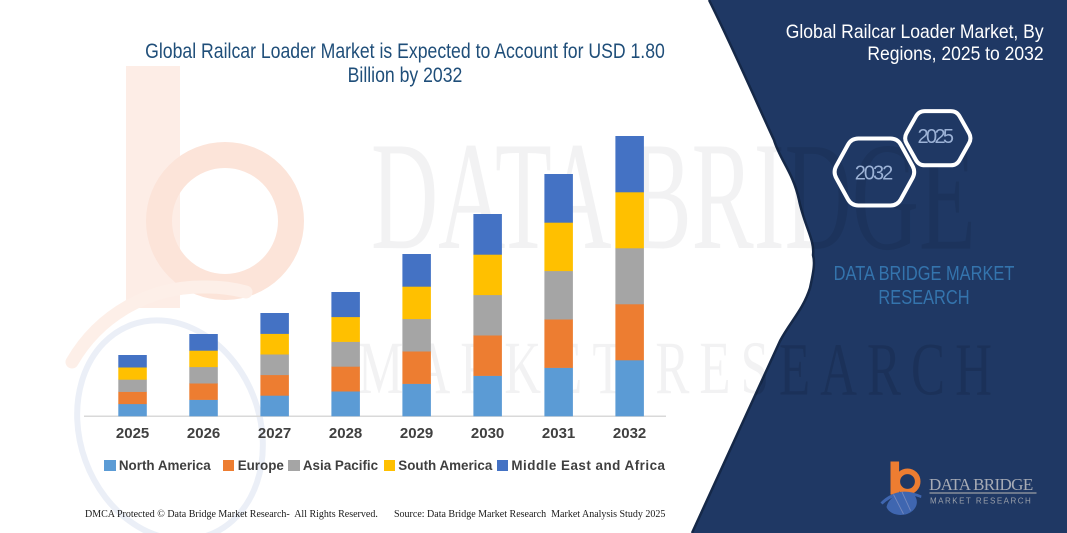 Image resolution: width=1067 pixels, height=533 pixels. What do you see at coordinates (936, 137) in the screenshot?
I see `svg-text: 2025` at bounding box center [936, 137].